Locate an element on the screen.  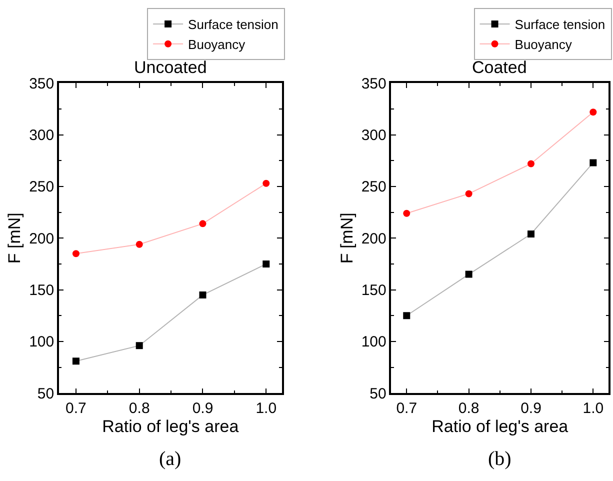
text: (a) is located at coordinates (170, 459).